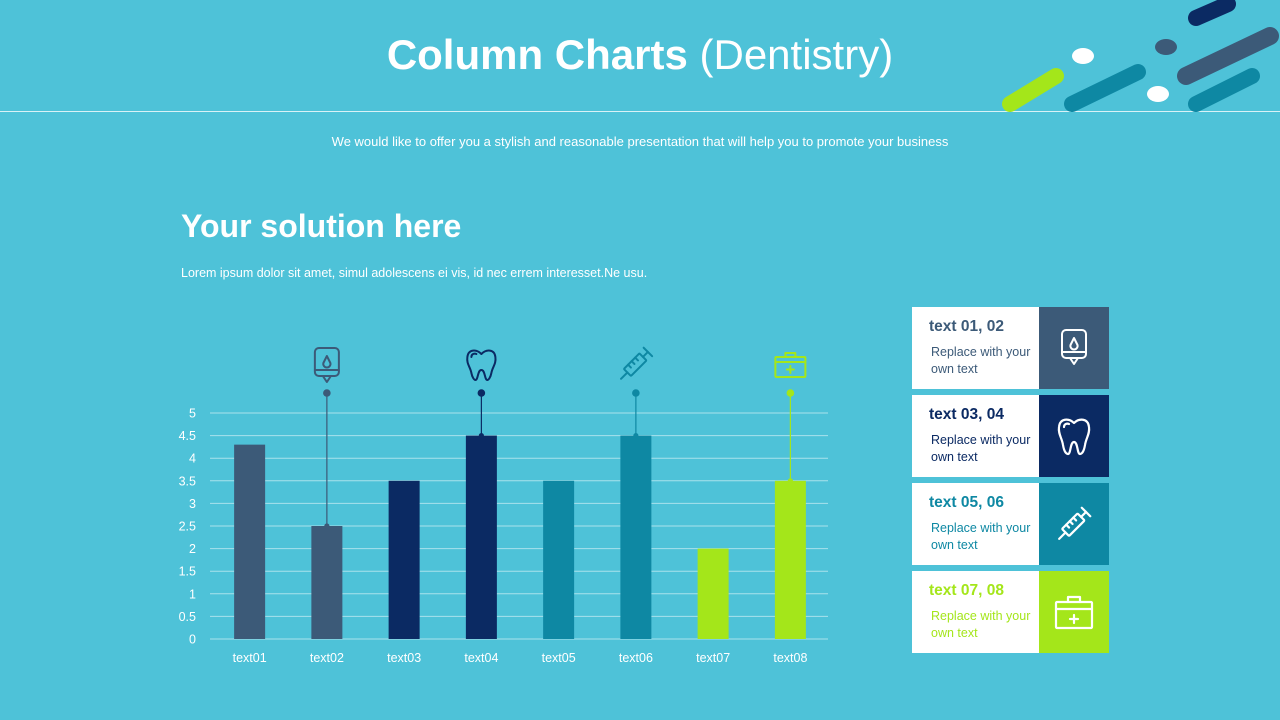 Image resolution: width=1280 pixels, height=720 pixels. I want to click on legend-card: text 07, 08 Replace with your own text, so click(1010, 612).